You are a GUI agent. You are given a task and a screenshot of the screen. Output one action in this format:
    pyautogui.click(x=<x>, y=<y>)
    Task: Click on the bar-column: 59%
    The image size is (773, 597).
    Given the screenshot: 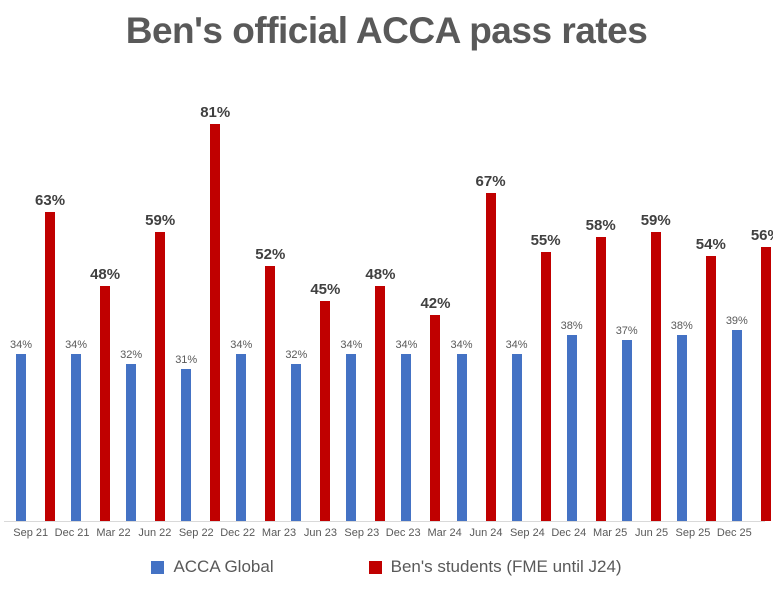 What is the action you would take?
    pyautogui.click(x=656, y=367)
    